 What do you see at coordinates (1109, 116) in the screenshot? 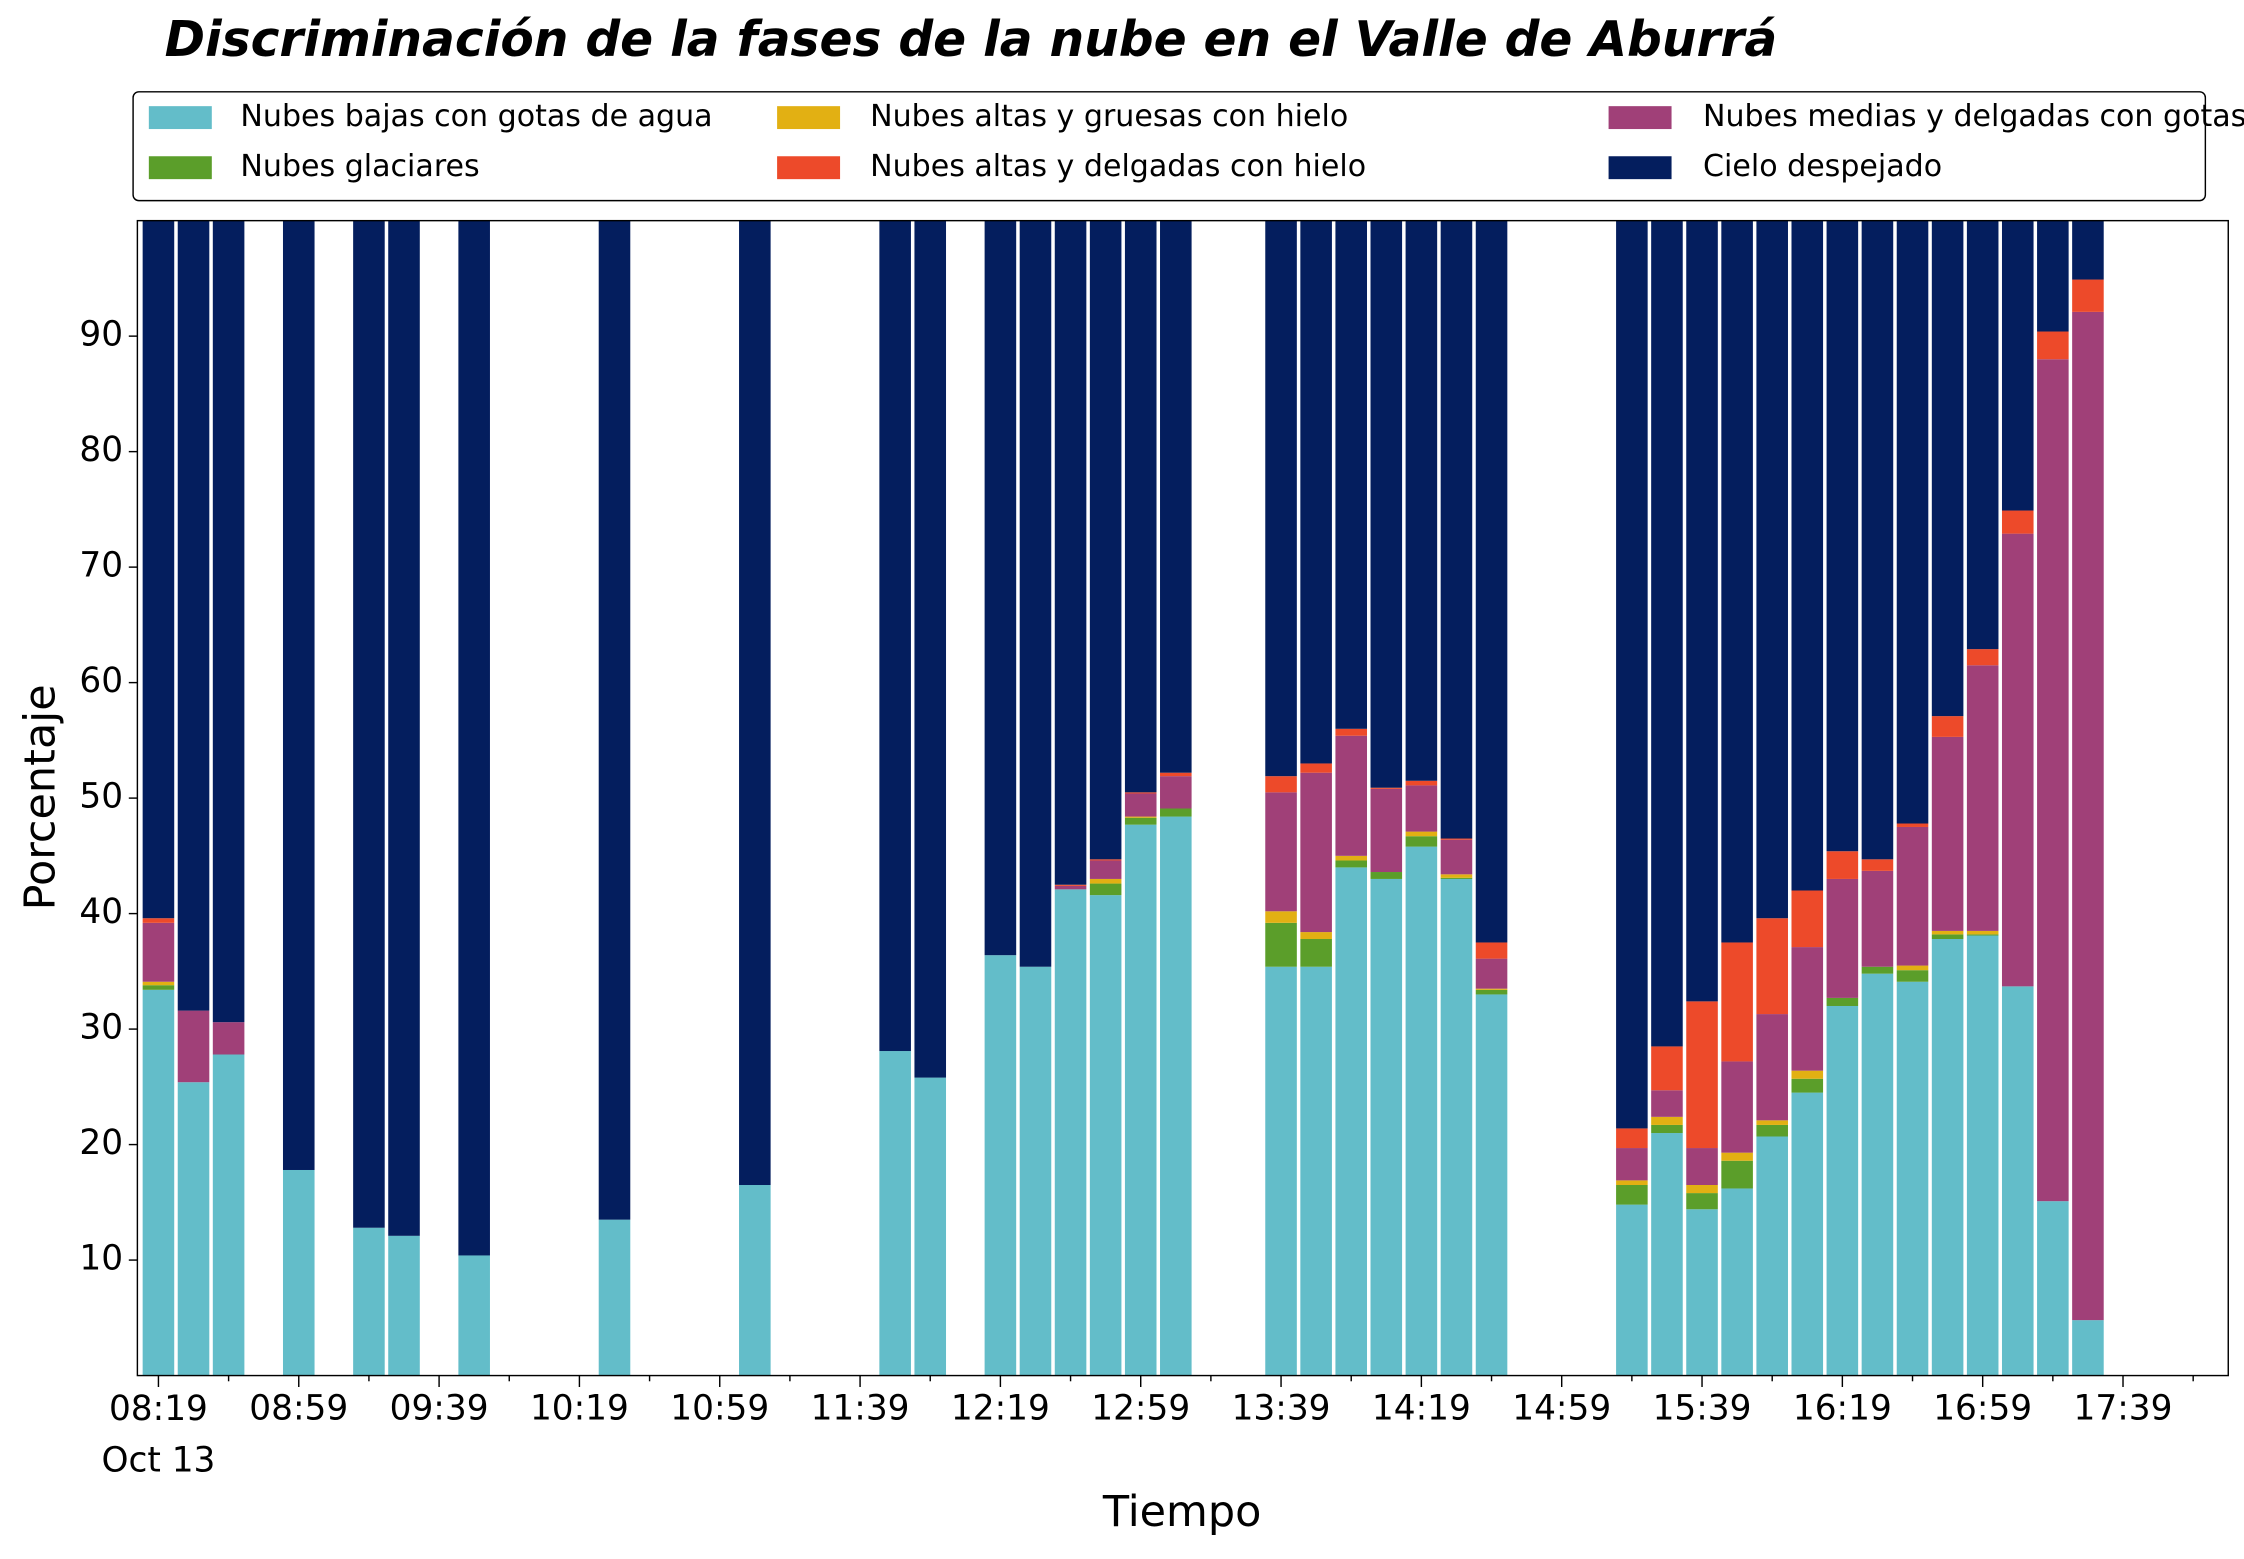
I see `legend-label: Nubes altas y gruesas con hielo` at bounding box center [1109, 116].